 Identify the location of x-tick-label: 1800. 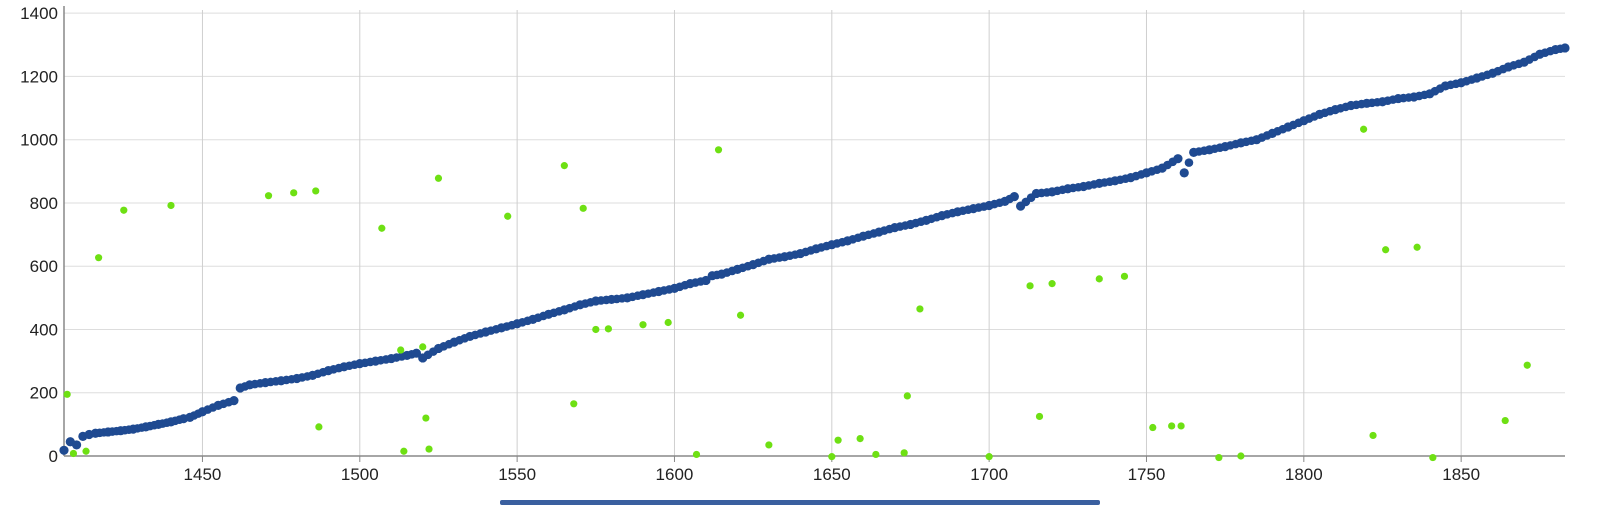
(1304, 474).